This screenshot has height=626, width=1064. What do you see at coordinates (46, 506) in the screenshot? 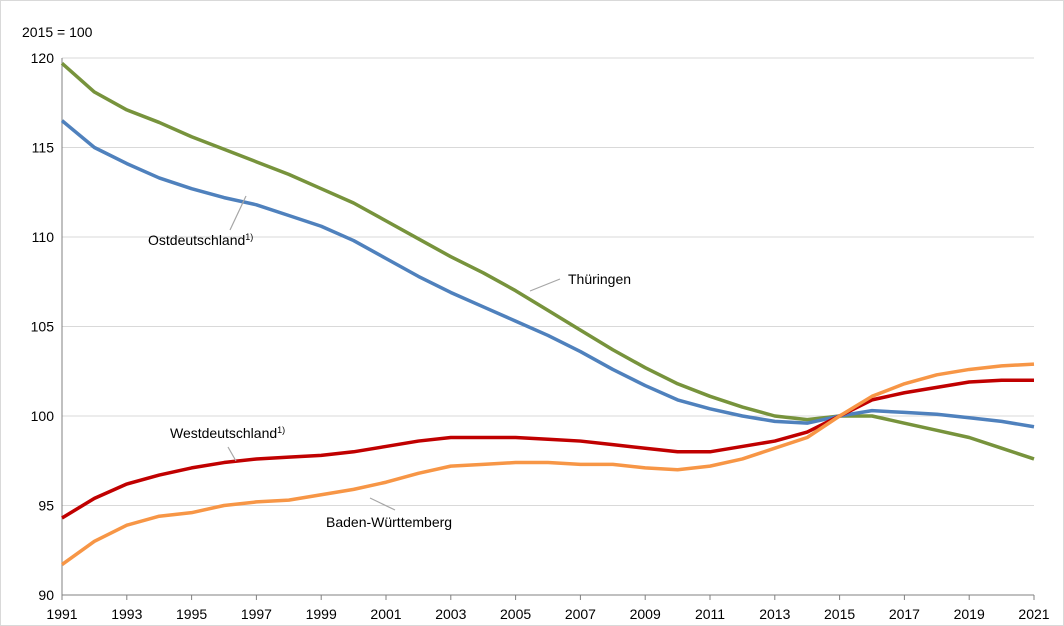
I see `y-tick-label: 95` at bounding box center [46, 506].